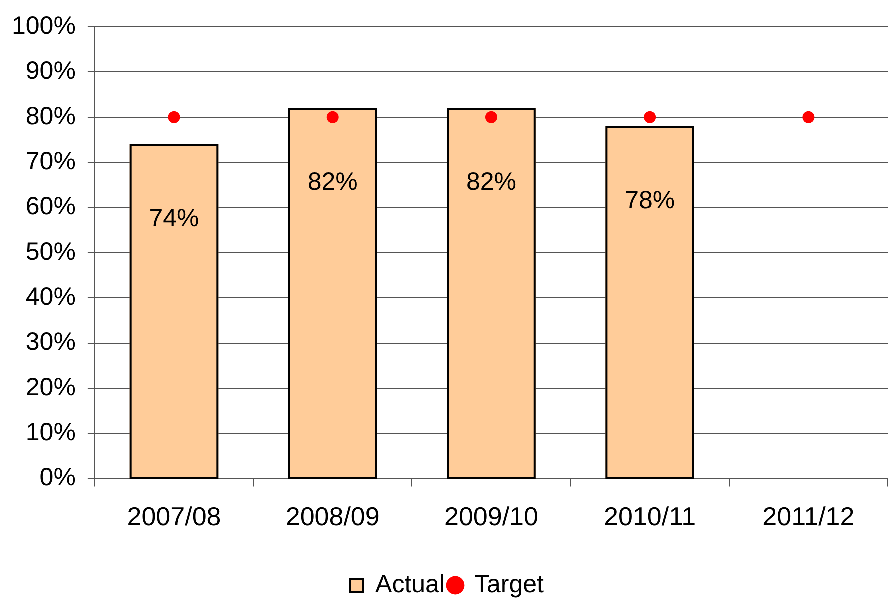 The width and height of the screenshot is (894, 602). Describe the element at coordinates (51, 116) in the screenshot. I see `y-tick-label: 80%` at that location.